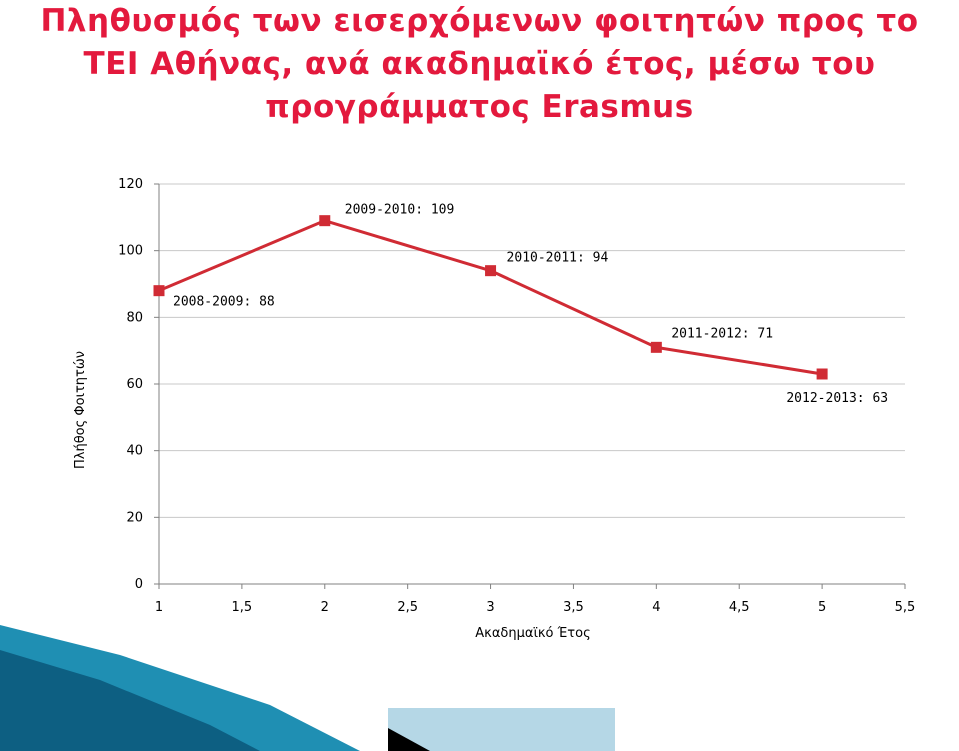 The width and height of the screenshot is (959, 751). What do you see at coordinates (307, 688) in the screenshot?
I see `slide-decoration` at bounding box center [307, 688].